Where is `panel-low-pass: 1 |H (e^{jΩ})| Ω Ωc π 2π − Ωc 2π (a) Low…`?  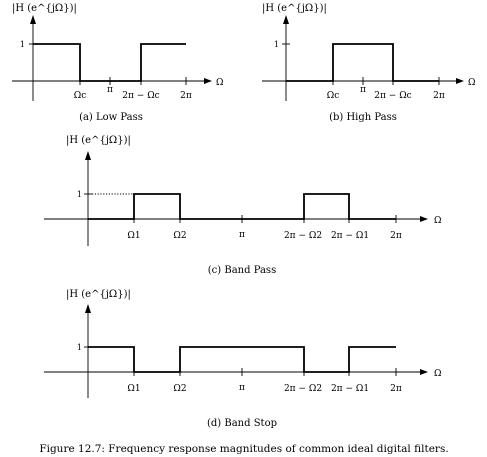 panel-low-pass: 1 |H (e^{jΩ})| Ω Ωc π 2π − Ωc 2π (a) Low… is located at coordinates (117, 63).